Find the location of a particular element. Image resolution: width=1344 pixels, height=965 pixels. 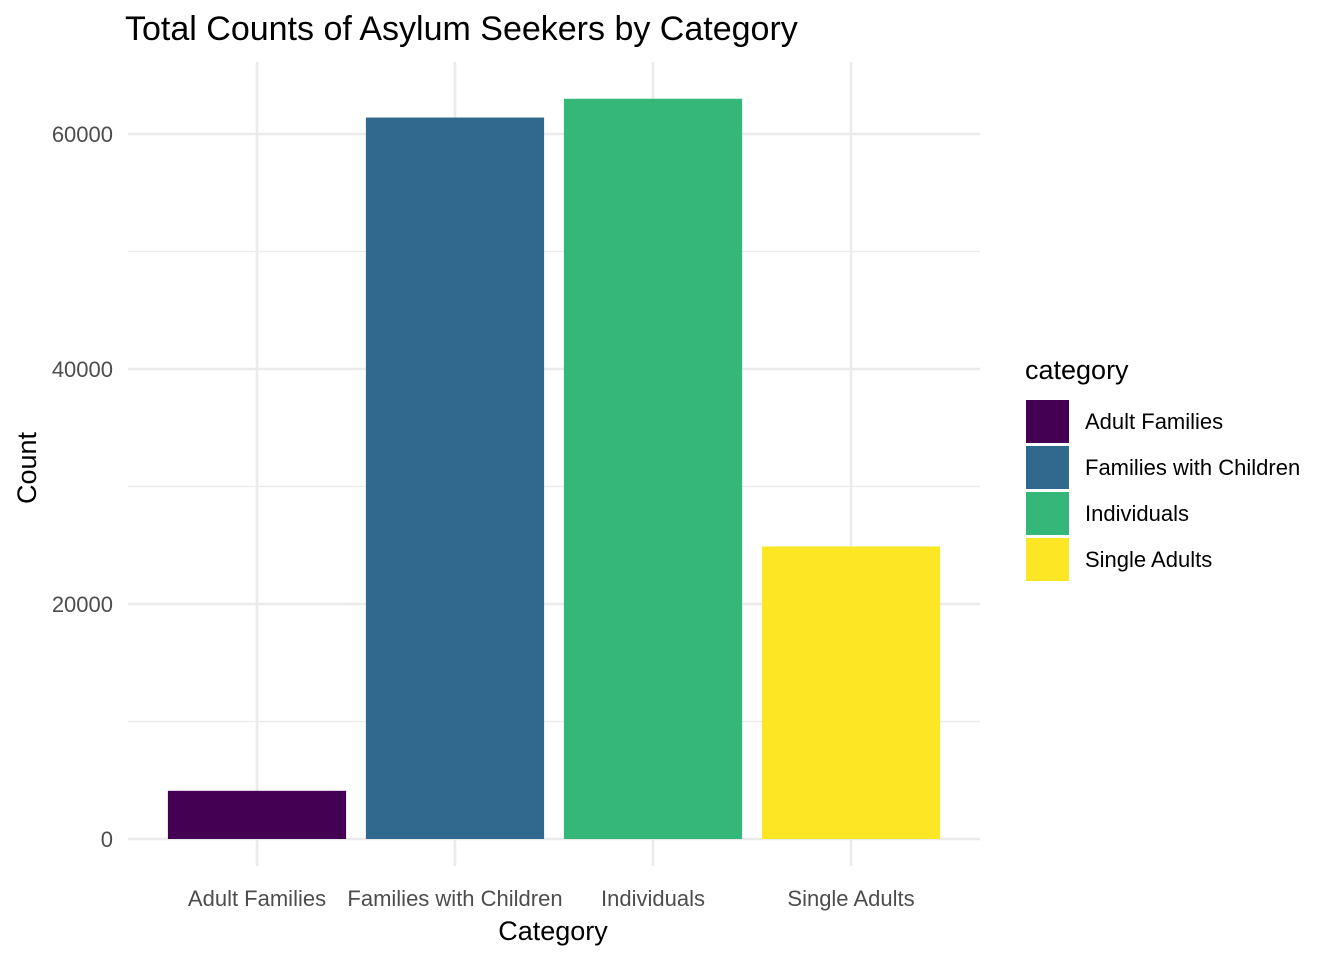

legend-label: Families with Children is located at coordinates (1192, 467).